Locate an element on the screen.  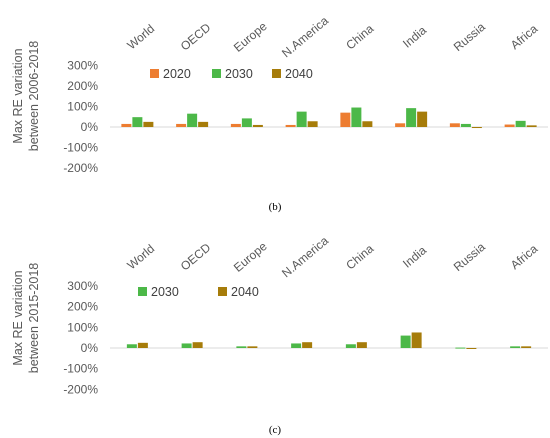
y-axis-title: between 2006-2018 is located at coordinates (34, 96).